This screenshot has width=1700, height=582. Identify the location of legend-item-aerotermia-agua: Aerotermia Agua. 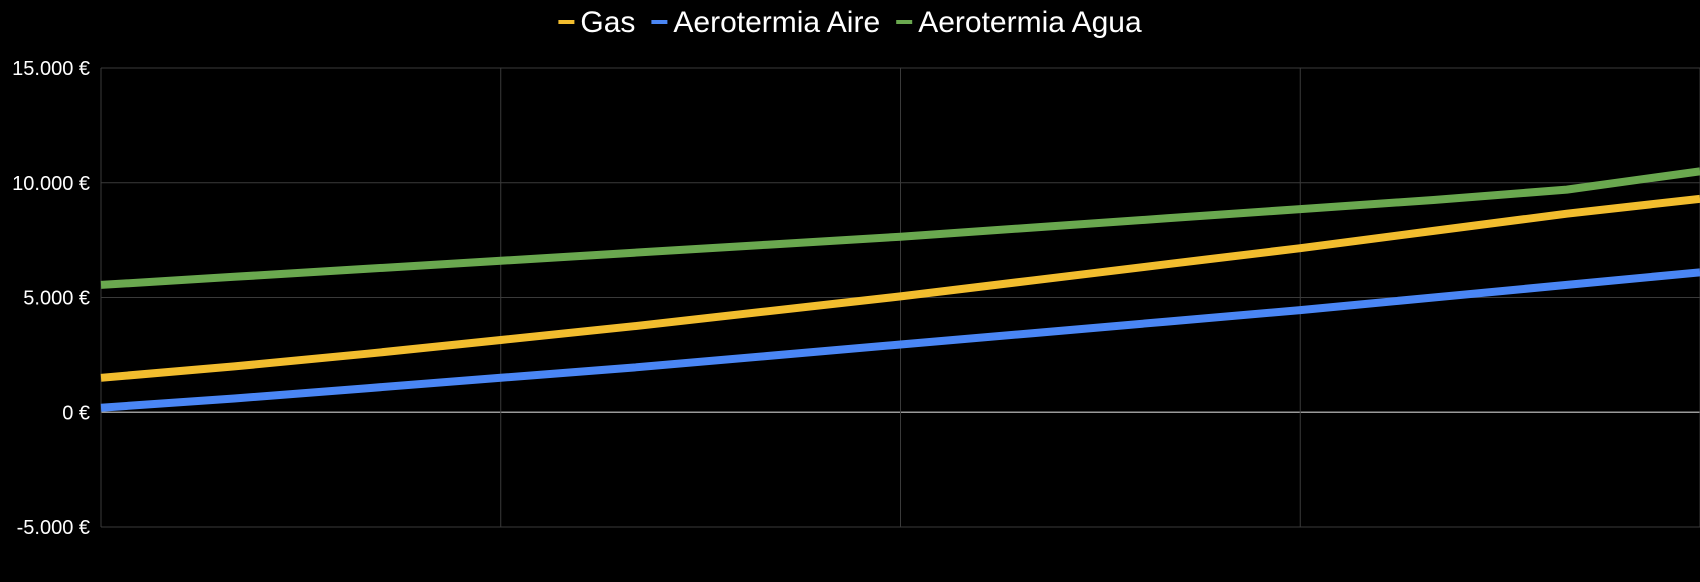
(1019, 22).